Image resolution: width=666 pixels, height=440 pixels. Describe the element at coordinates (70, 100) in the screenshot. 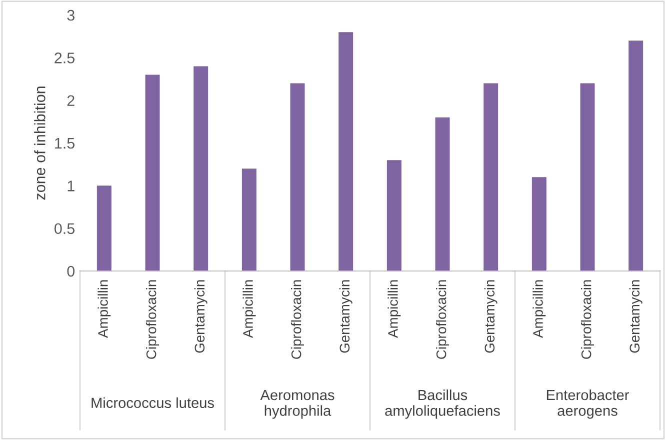

I see `y-tick-label: 2` at that location.